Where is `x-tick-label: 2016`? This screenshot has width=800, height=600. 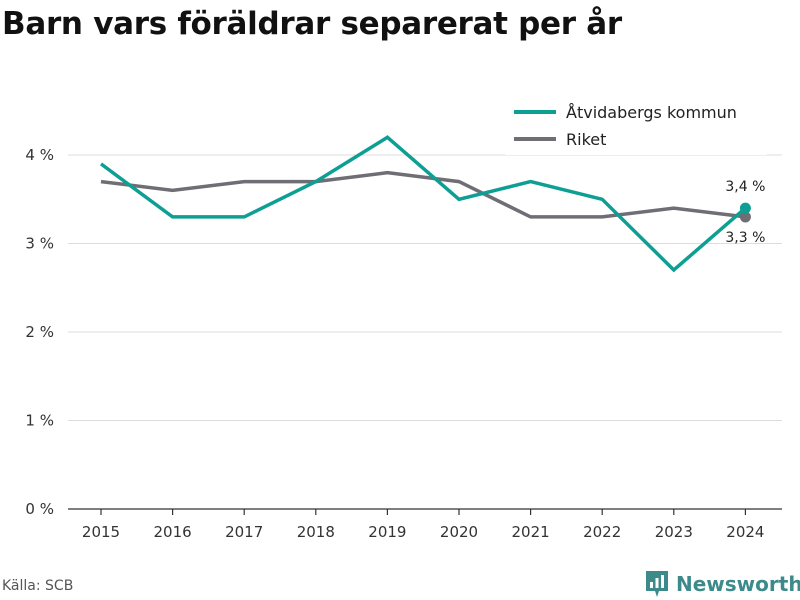
x-tick-label: 2016 is located at coordinates (173, 532).